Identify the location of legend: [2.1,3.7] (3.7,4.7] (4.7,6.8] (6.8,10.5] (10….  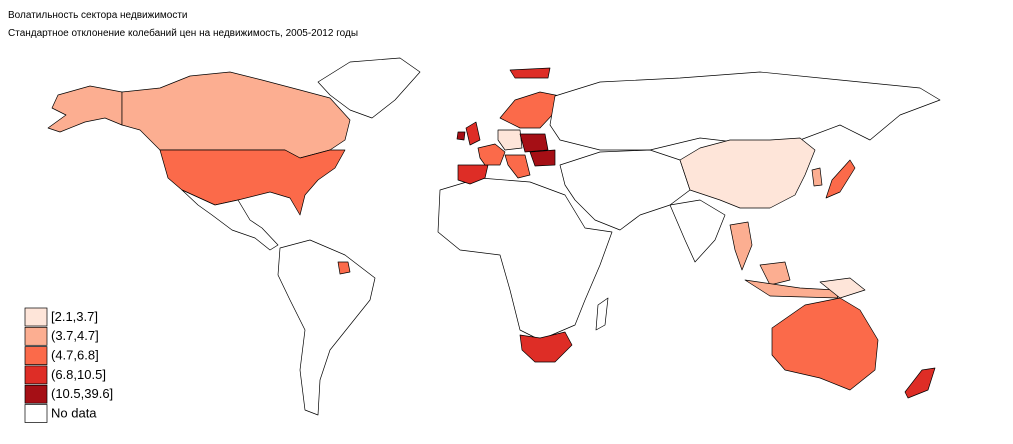
(68, 365).